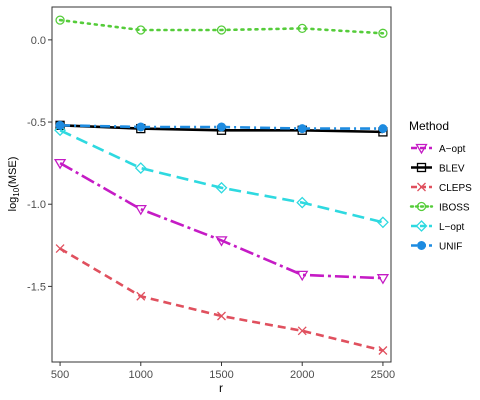 The width and height of the screenshot is (480, 400). What do you see at coordinates (16, 191) in the screenshot?
I see `y-axis-label-sub: 10` at bounding box center [16, 191].